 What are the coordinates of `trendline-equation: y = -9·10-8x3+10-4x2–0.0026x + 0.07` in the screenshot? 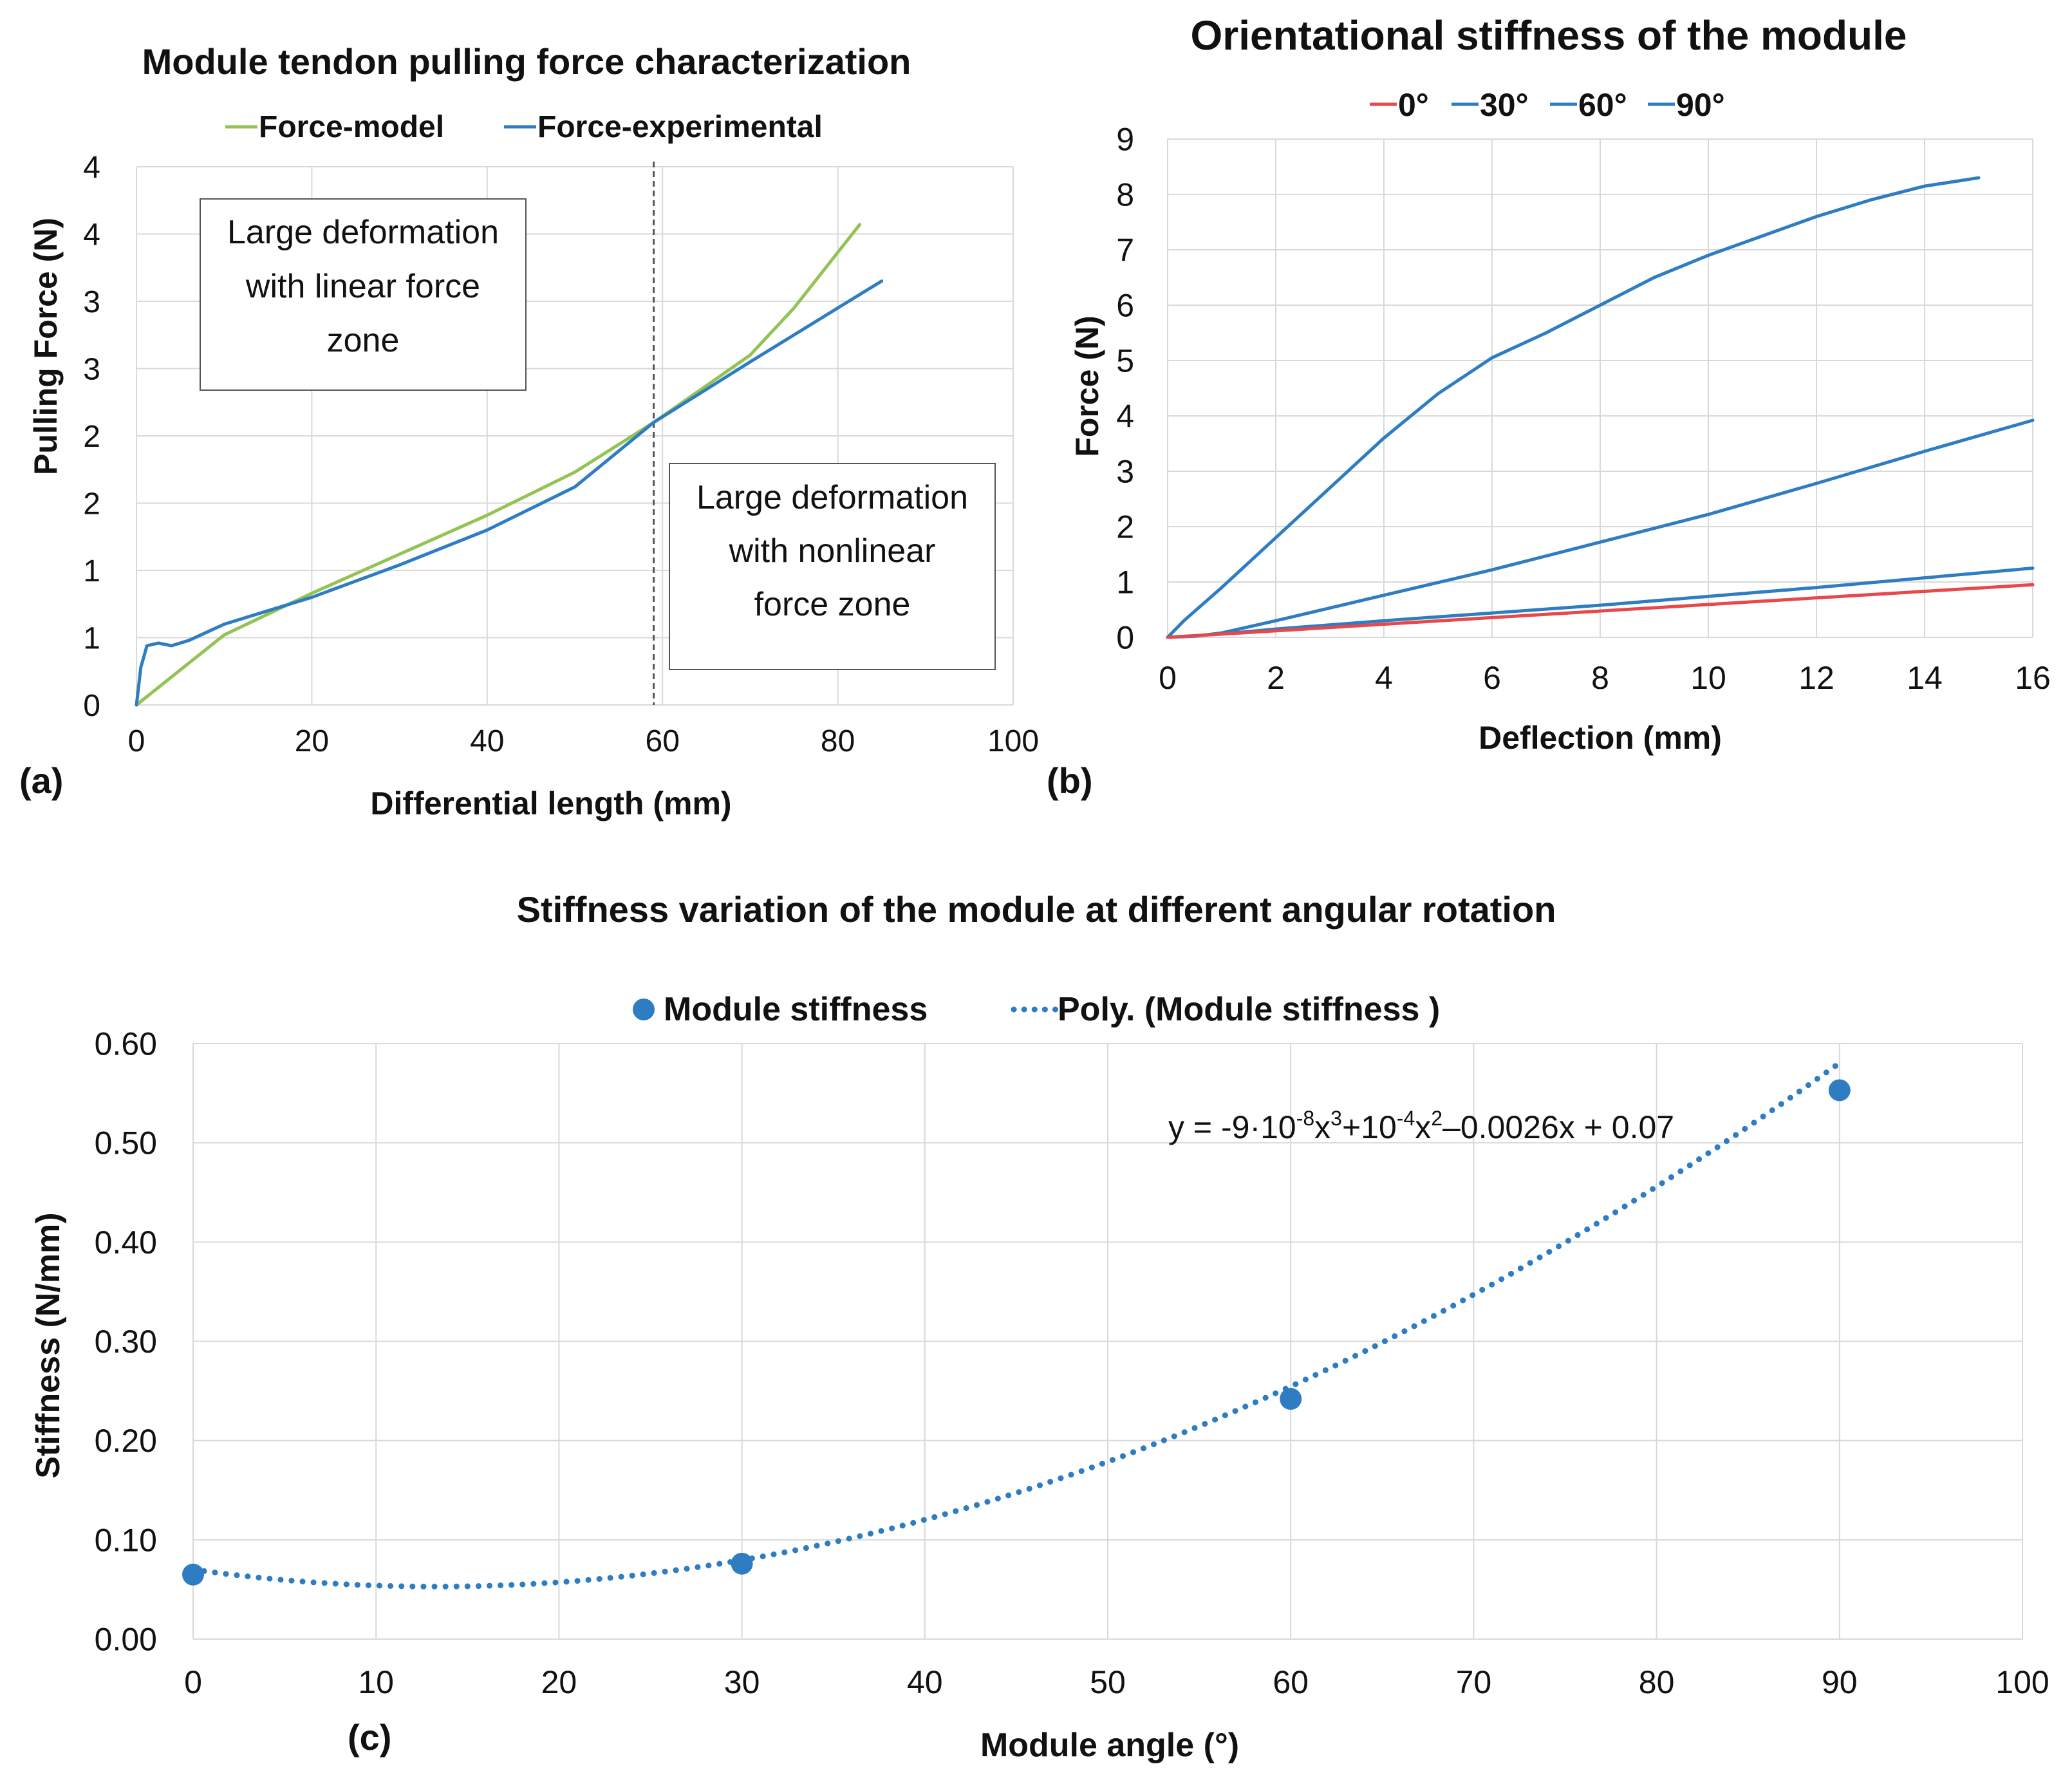 It's located at (1421, 1126).